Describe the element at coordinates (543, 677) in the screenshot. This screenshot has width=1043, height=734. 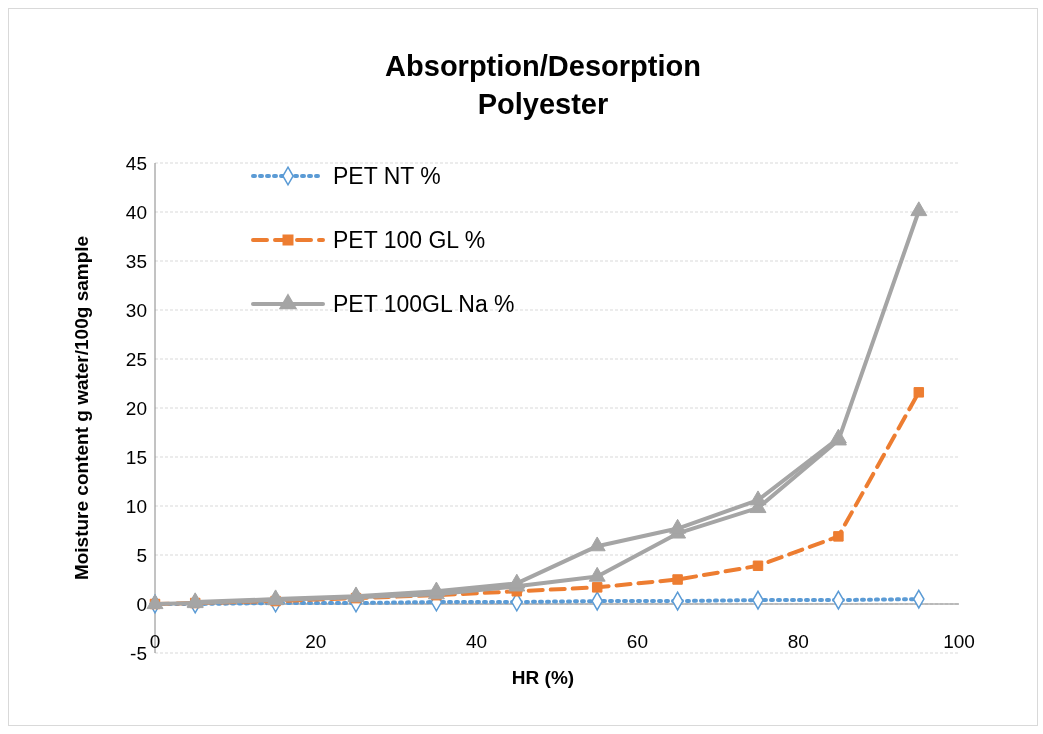
I see `x-axis-title: HR (%)` at that location.